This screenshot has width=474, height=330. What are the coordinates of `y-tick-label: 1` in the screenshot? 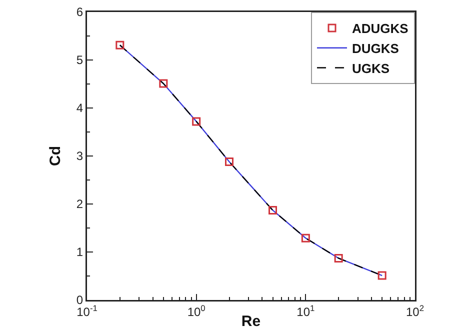 It's located at (80, 252).